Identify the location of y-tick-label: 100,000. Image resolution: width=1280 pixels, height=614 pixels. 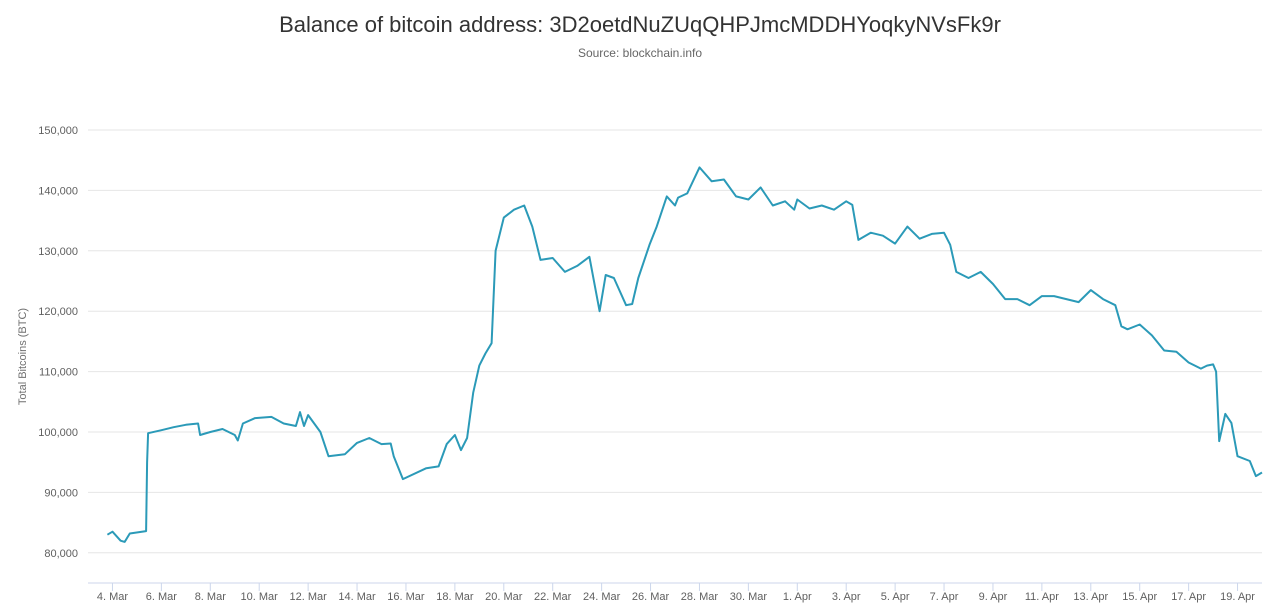
(58, 433).